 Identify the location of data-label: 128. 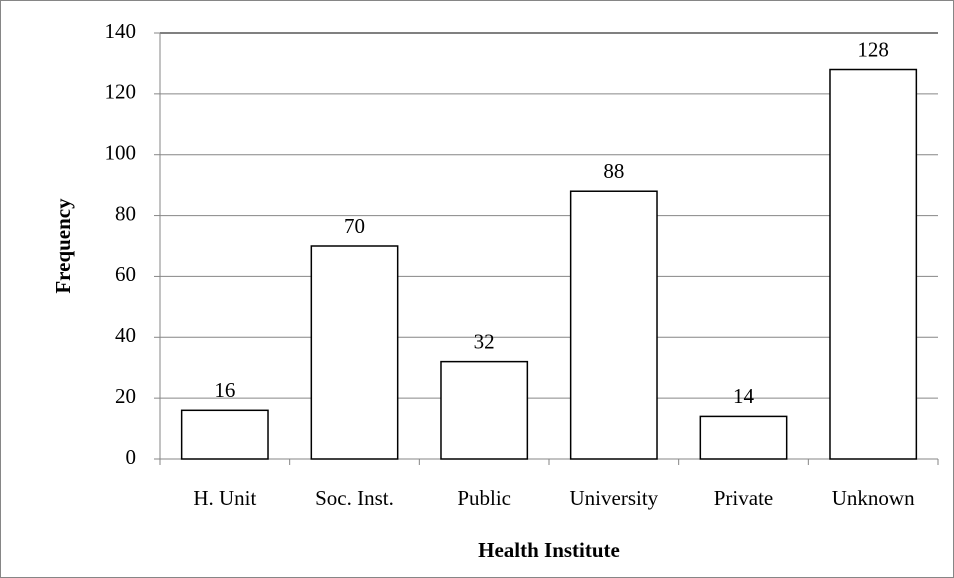
(873, 49).